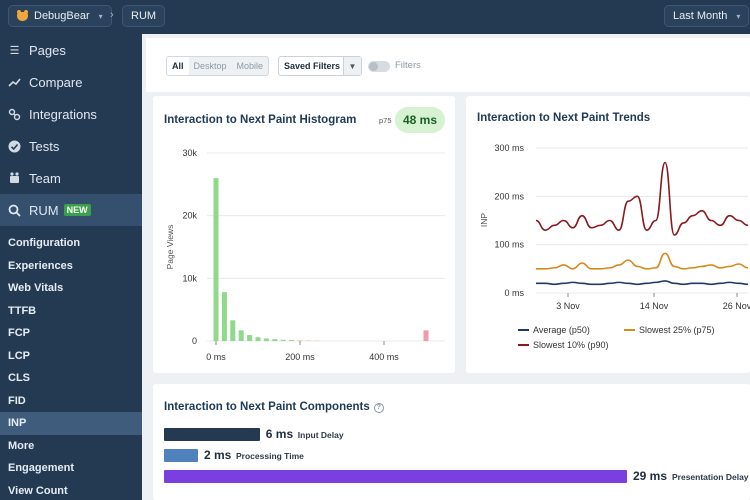 This screenshot has height=500, width=750. What do you see at coordinates (270, 456) in the screenshot?
I see `component-label: Processing Time` at bounding box center [270, 456].